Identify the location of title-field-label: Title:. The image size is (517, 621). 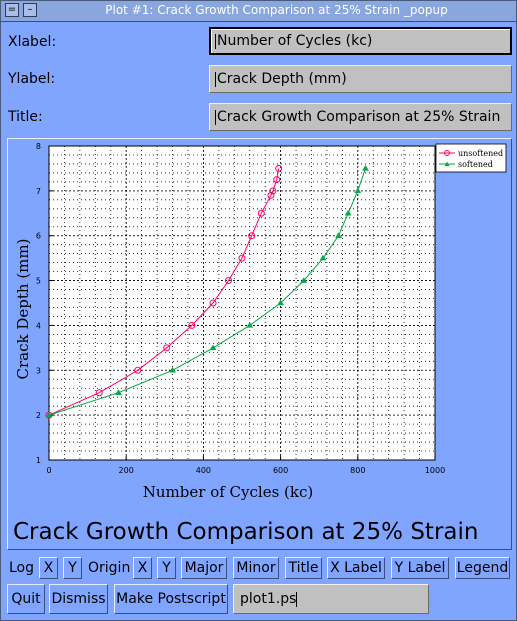
(25, 117).